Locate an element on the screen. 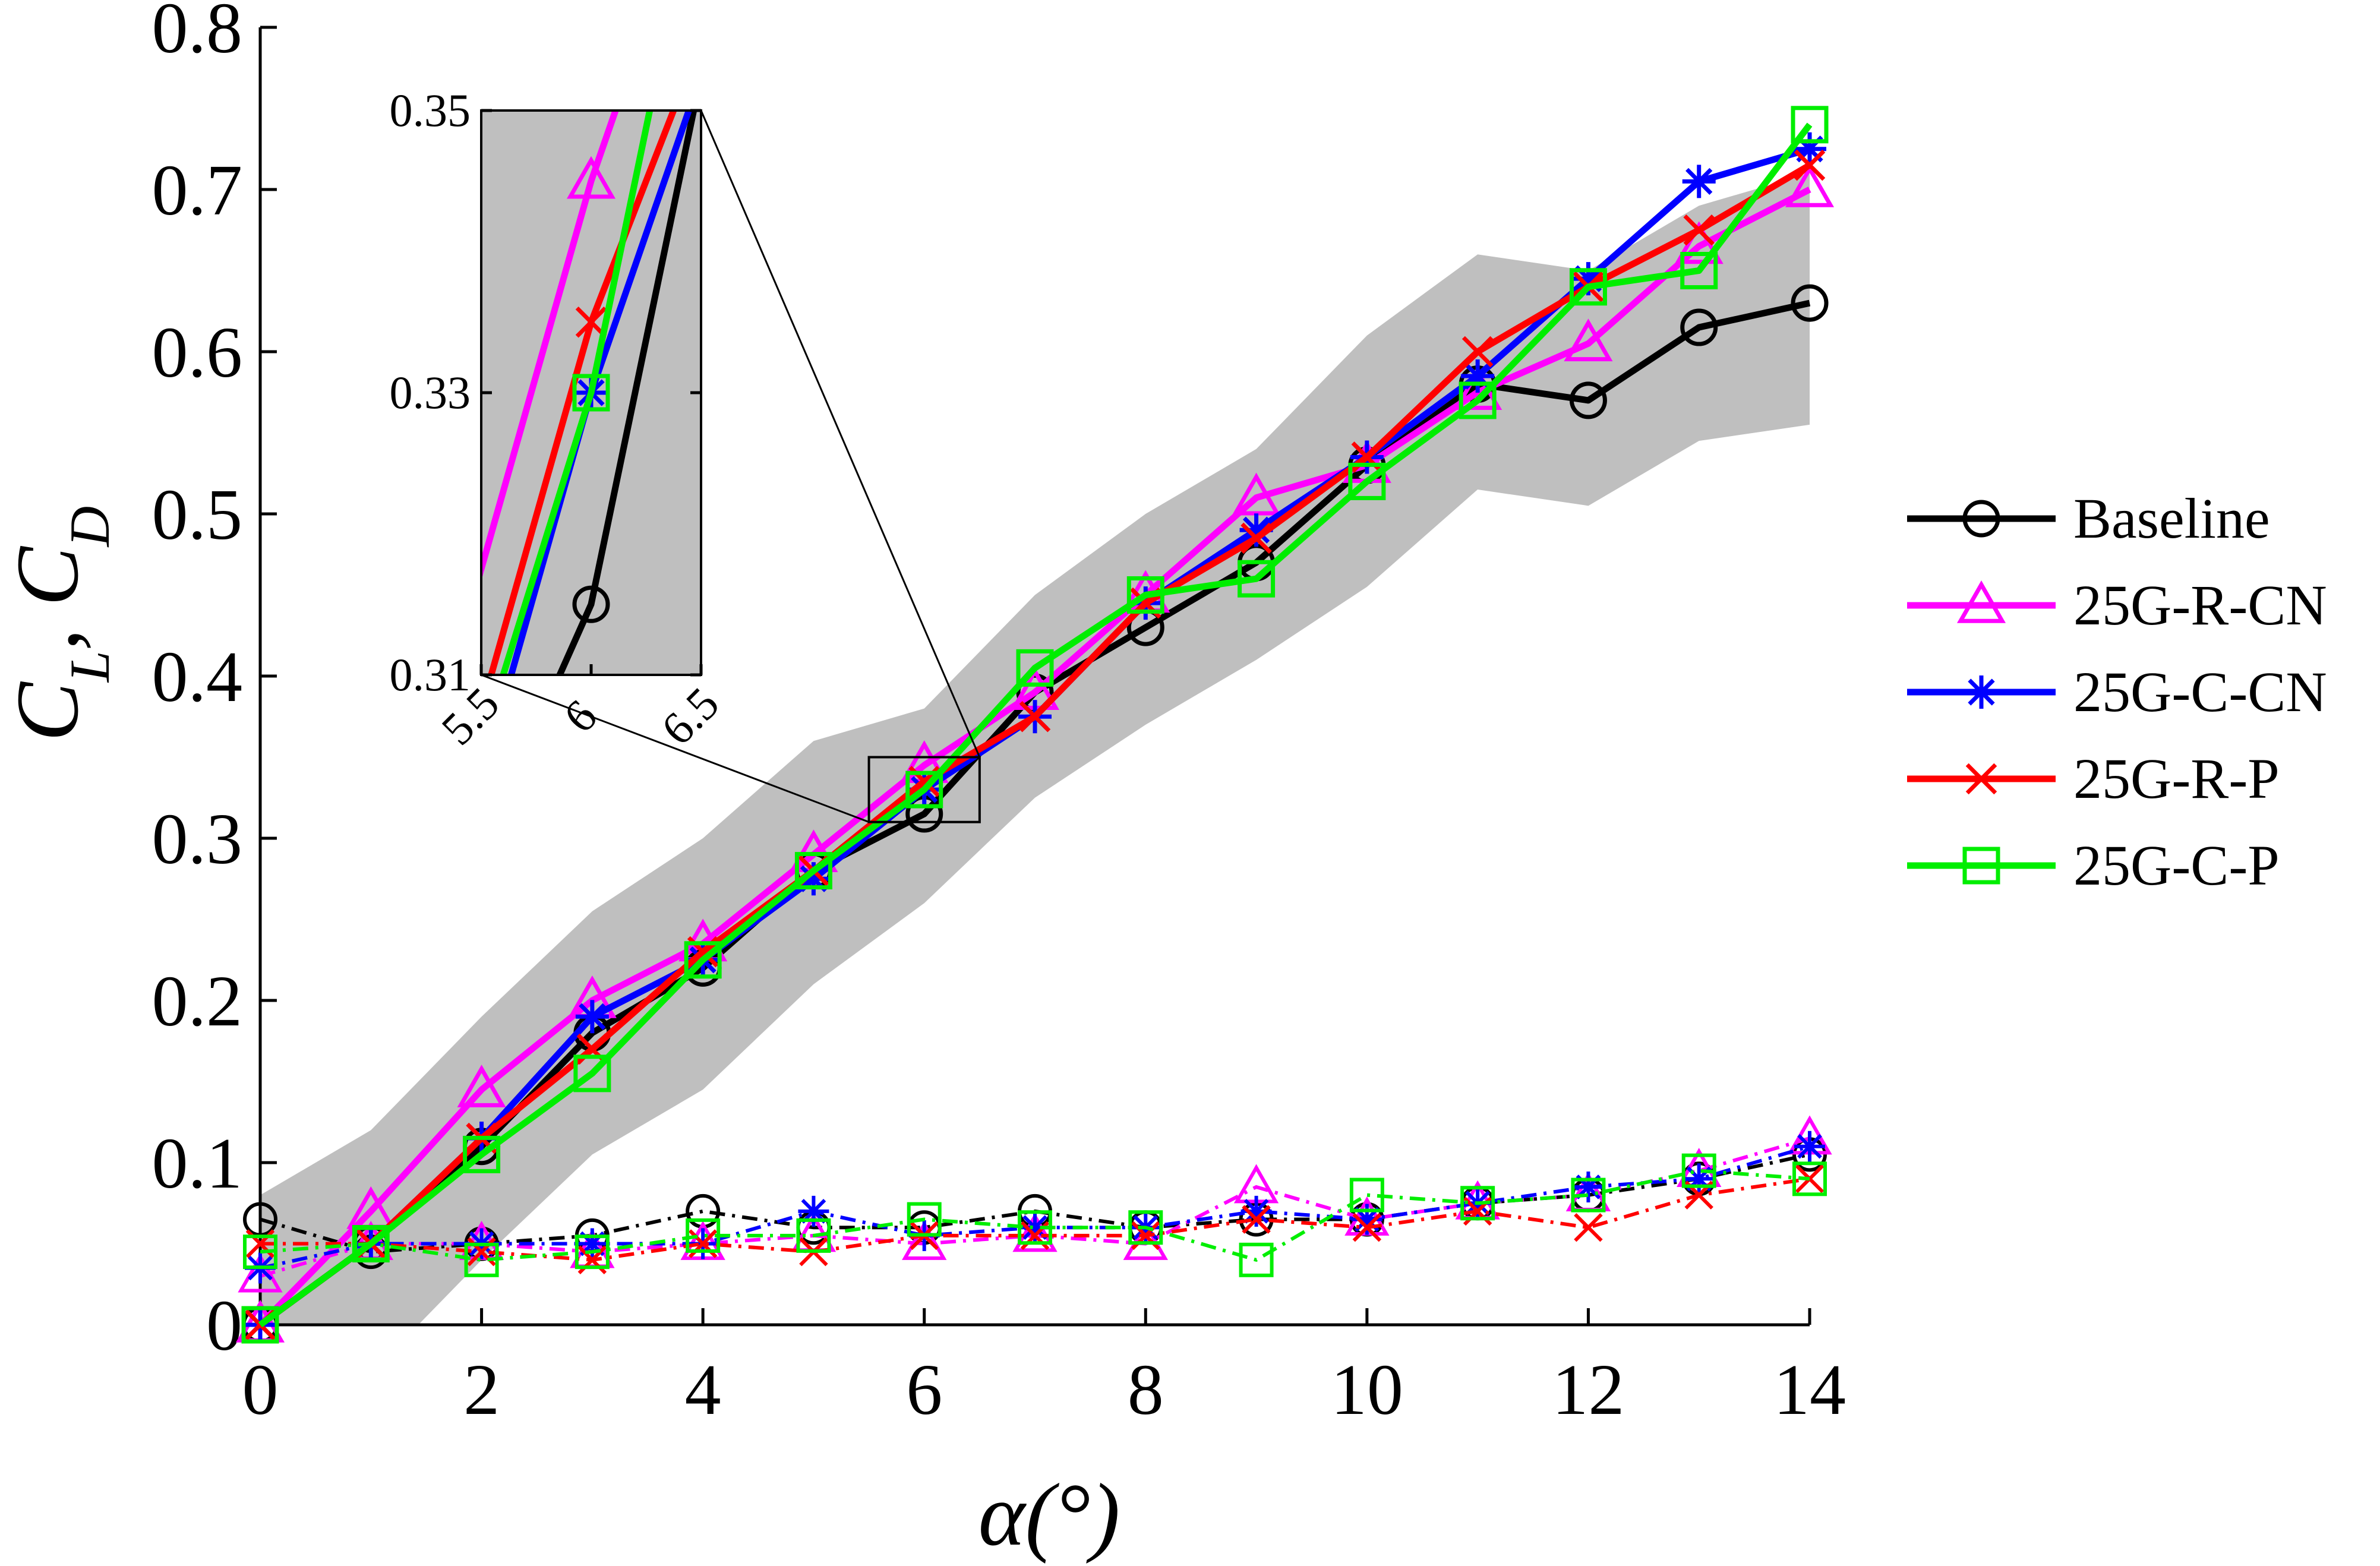 The height and width of the screenshot is (1566, 2380). legend-entry-25g-r-p: 25G-R-P is located at coordinates (2093, 778).